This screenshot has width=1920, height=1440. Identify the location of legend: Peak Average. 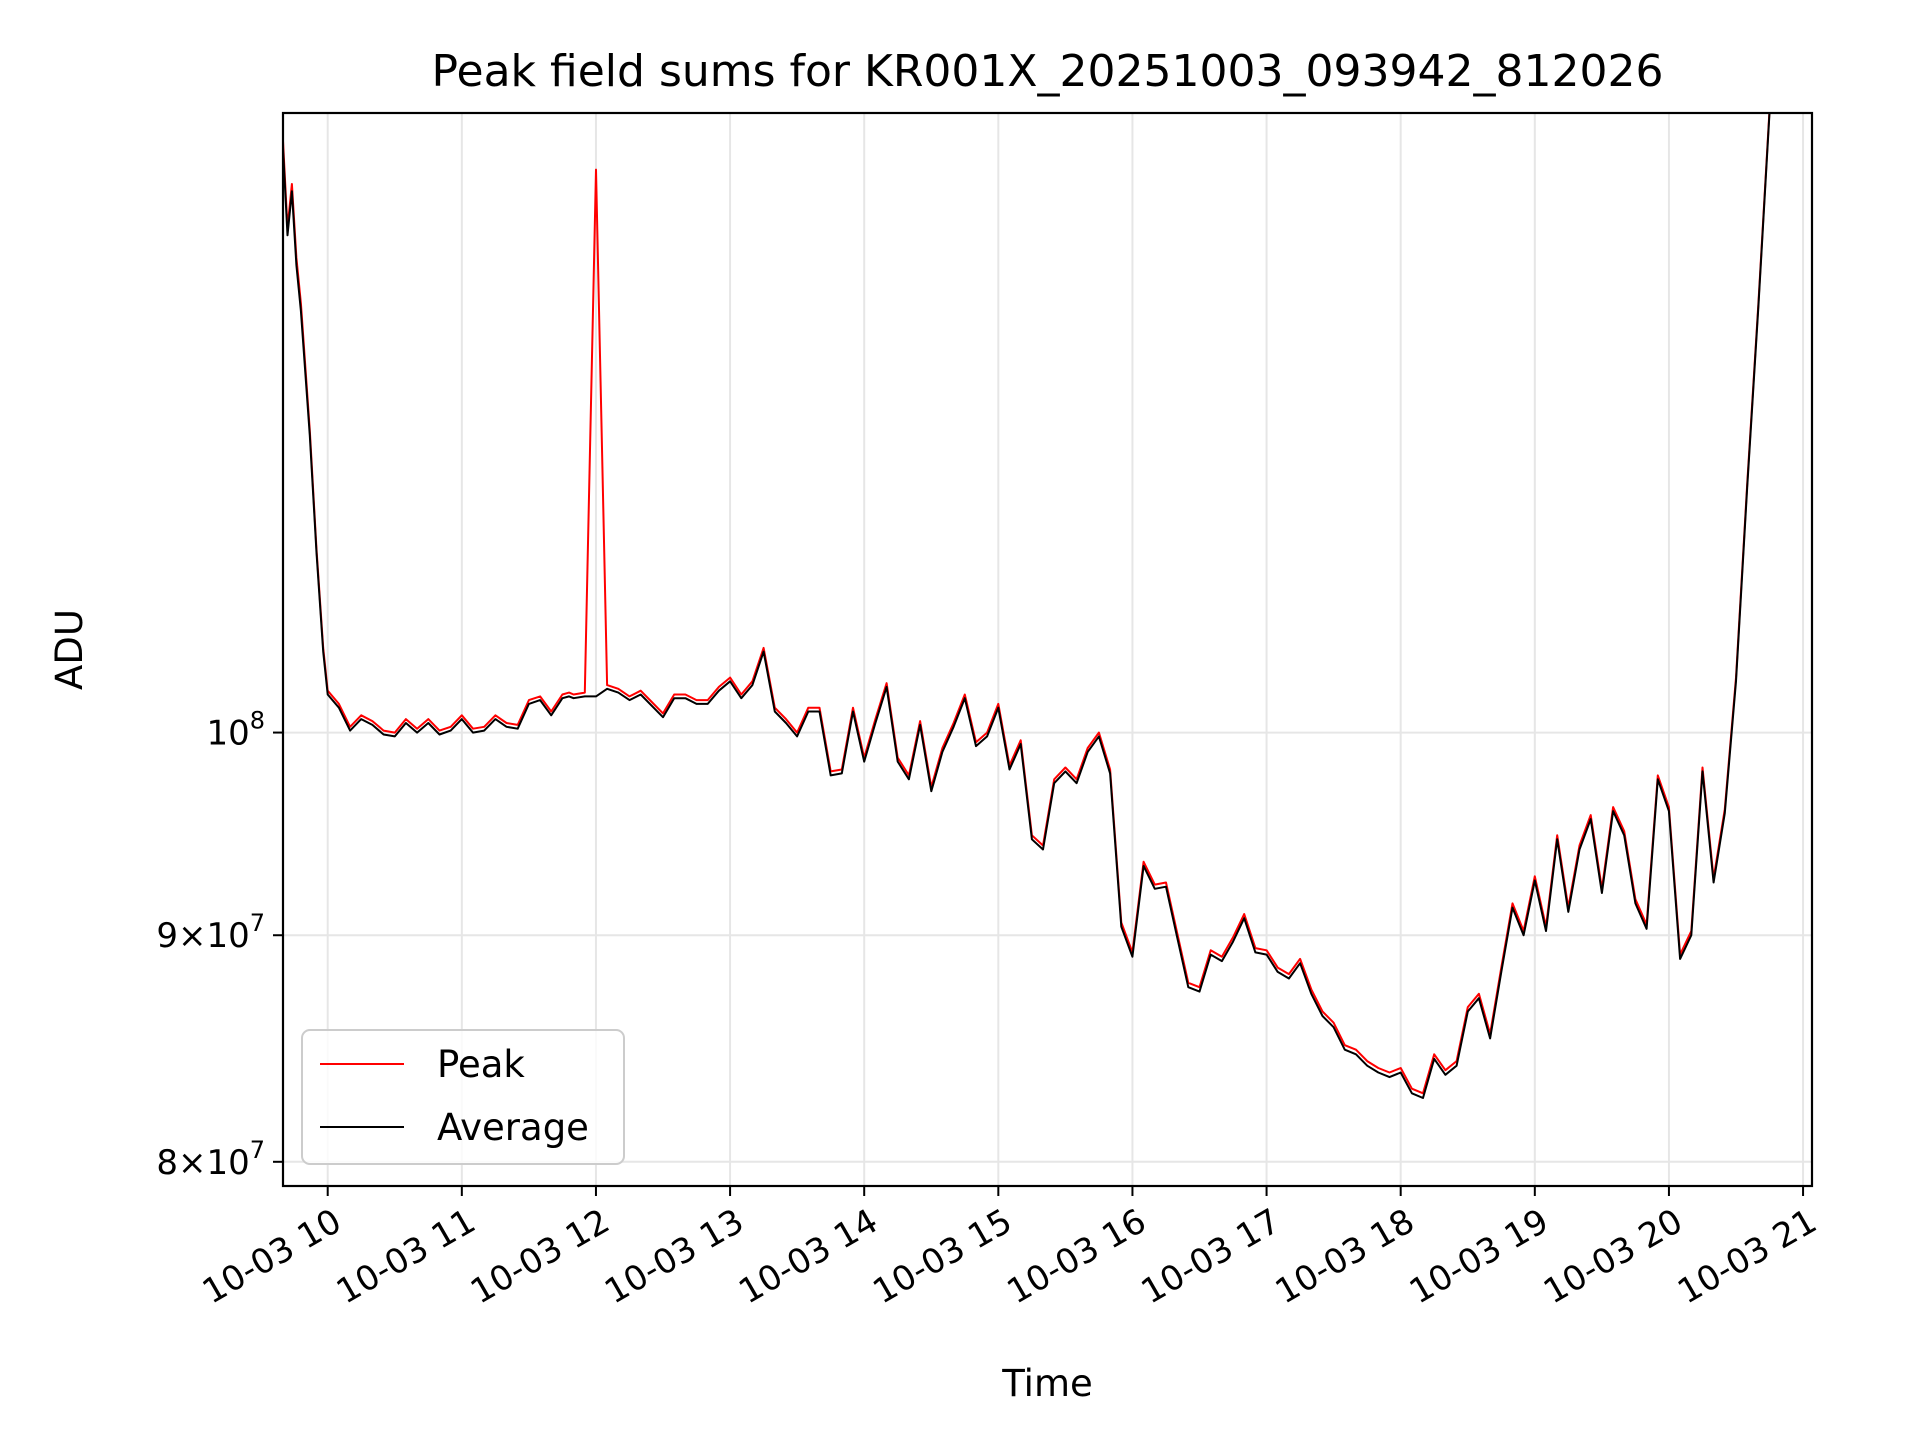
(463, 1097).